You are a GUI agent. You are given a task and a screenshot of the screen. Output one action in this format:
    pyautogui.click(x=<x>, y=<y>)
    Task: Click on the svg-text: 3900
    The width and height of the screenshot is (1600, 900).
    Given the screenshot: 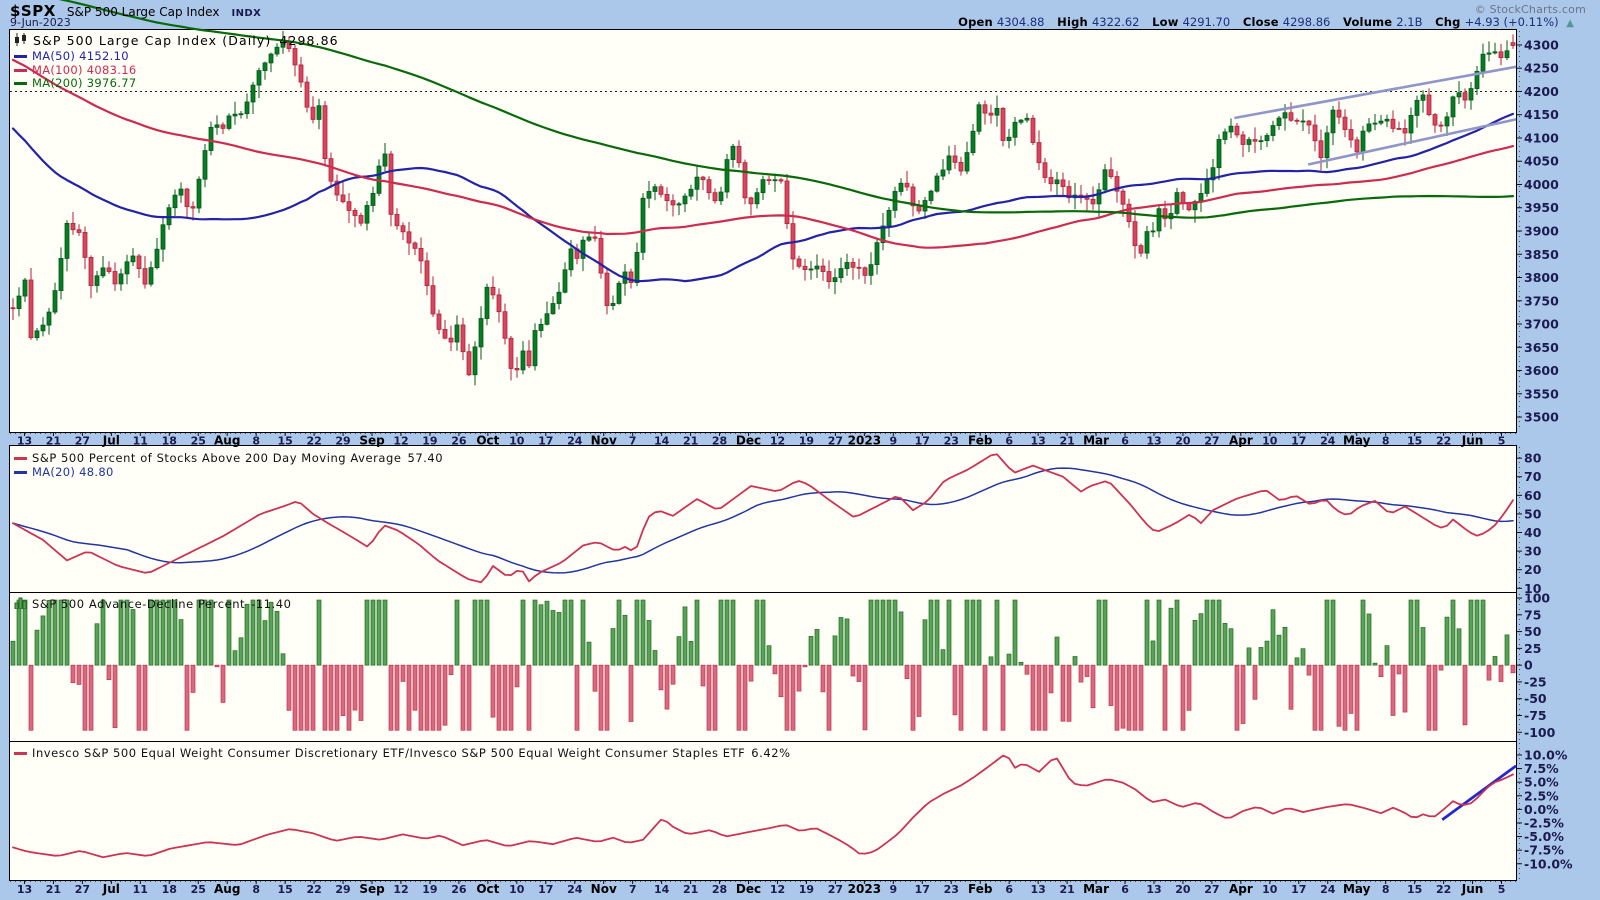 What is the action you would take?
    pyautogui.click(x=1541, y=231)
    